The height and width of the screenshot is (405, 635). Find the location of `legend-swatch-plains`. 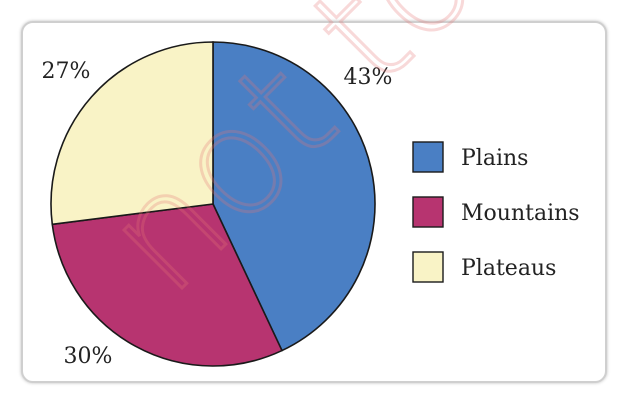

legend-swatch-plains is located at coordinates (428, 157).